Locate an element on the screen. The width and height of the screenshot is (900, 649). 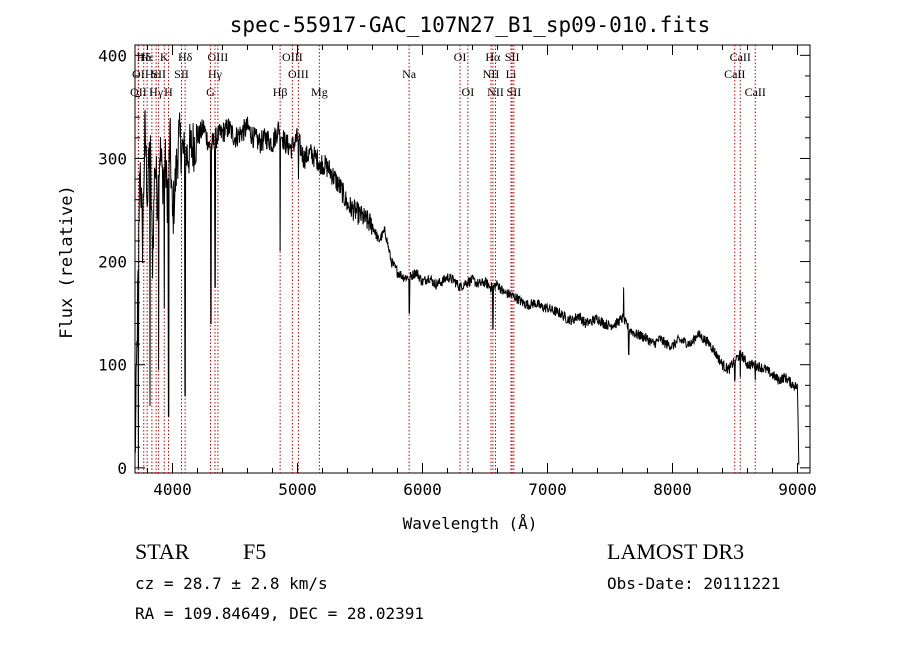
chart-title: spec-55917-GAC_107N27_B1_sp09-010.fits is located at coordinates (470, 25).